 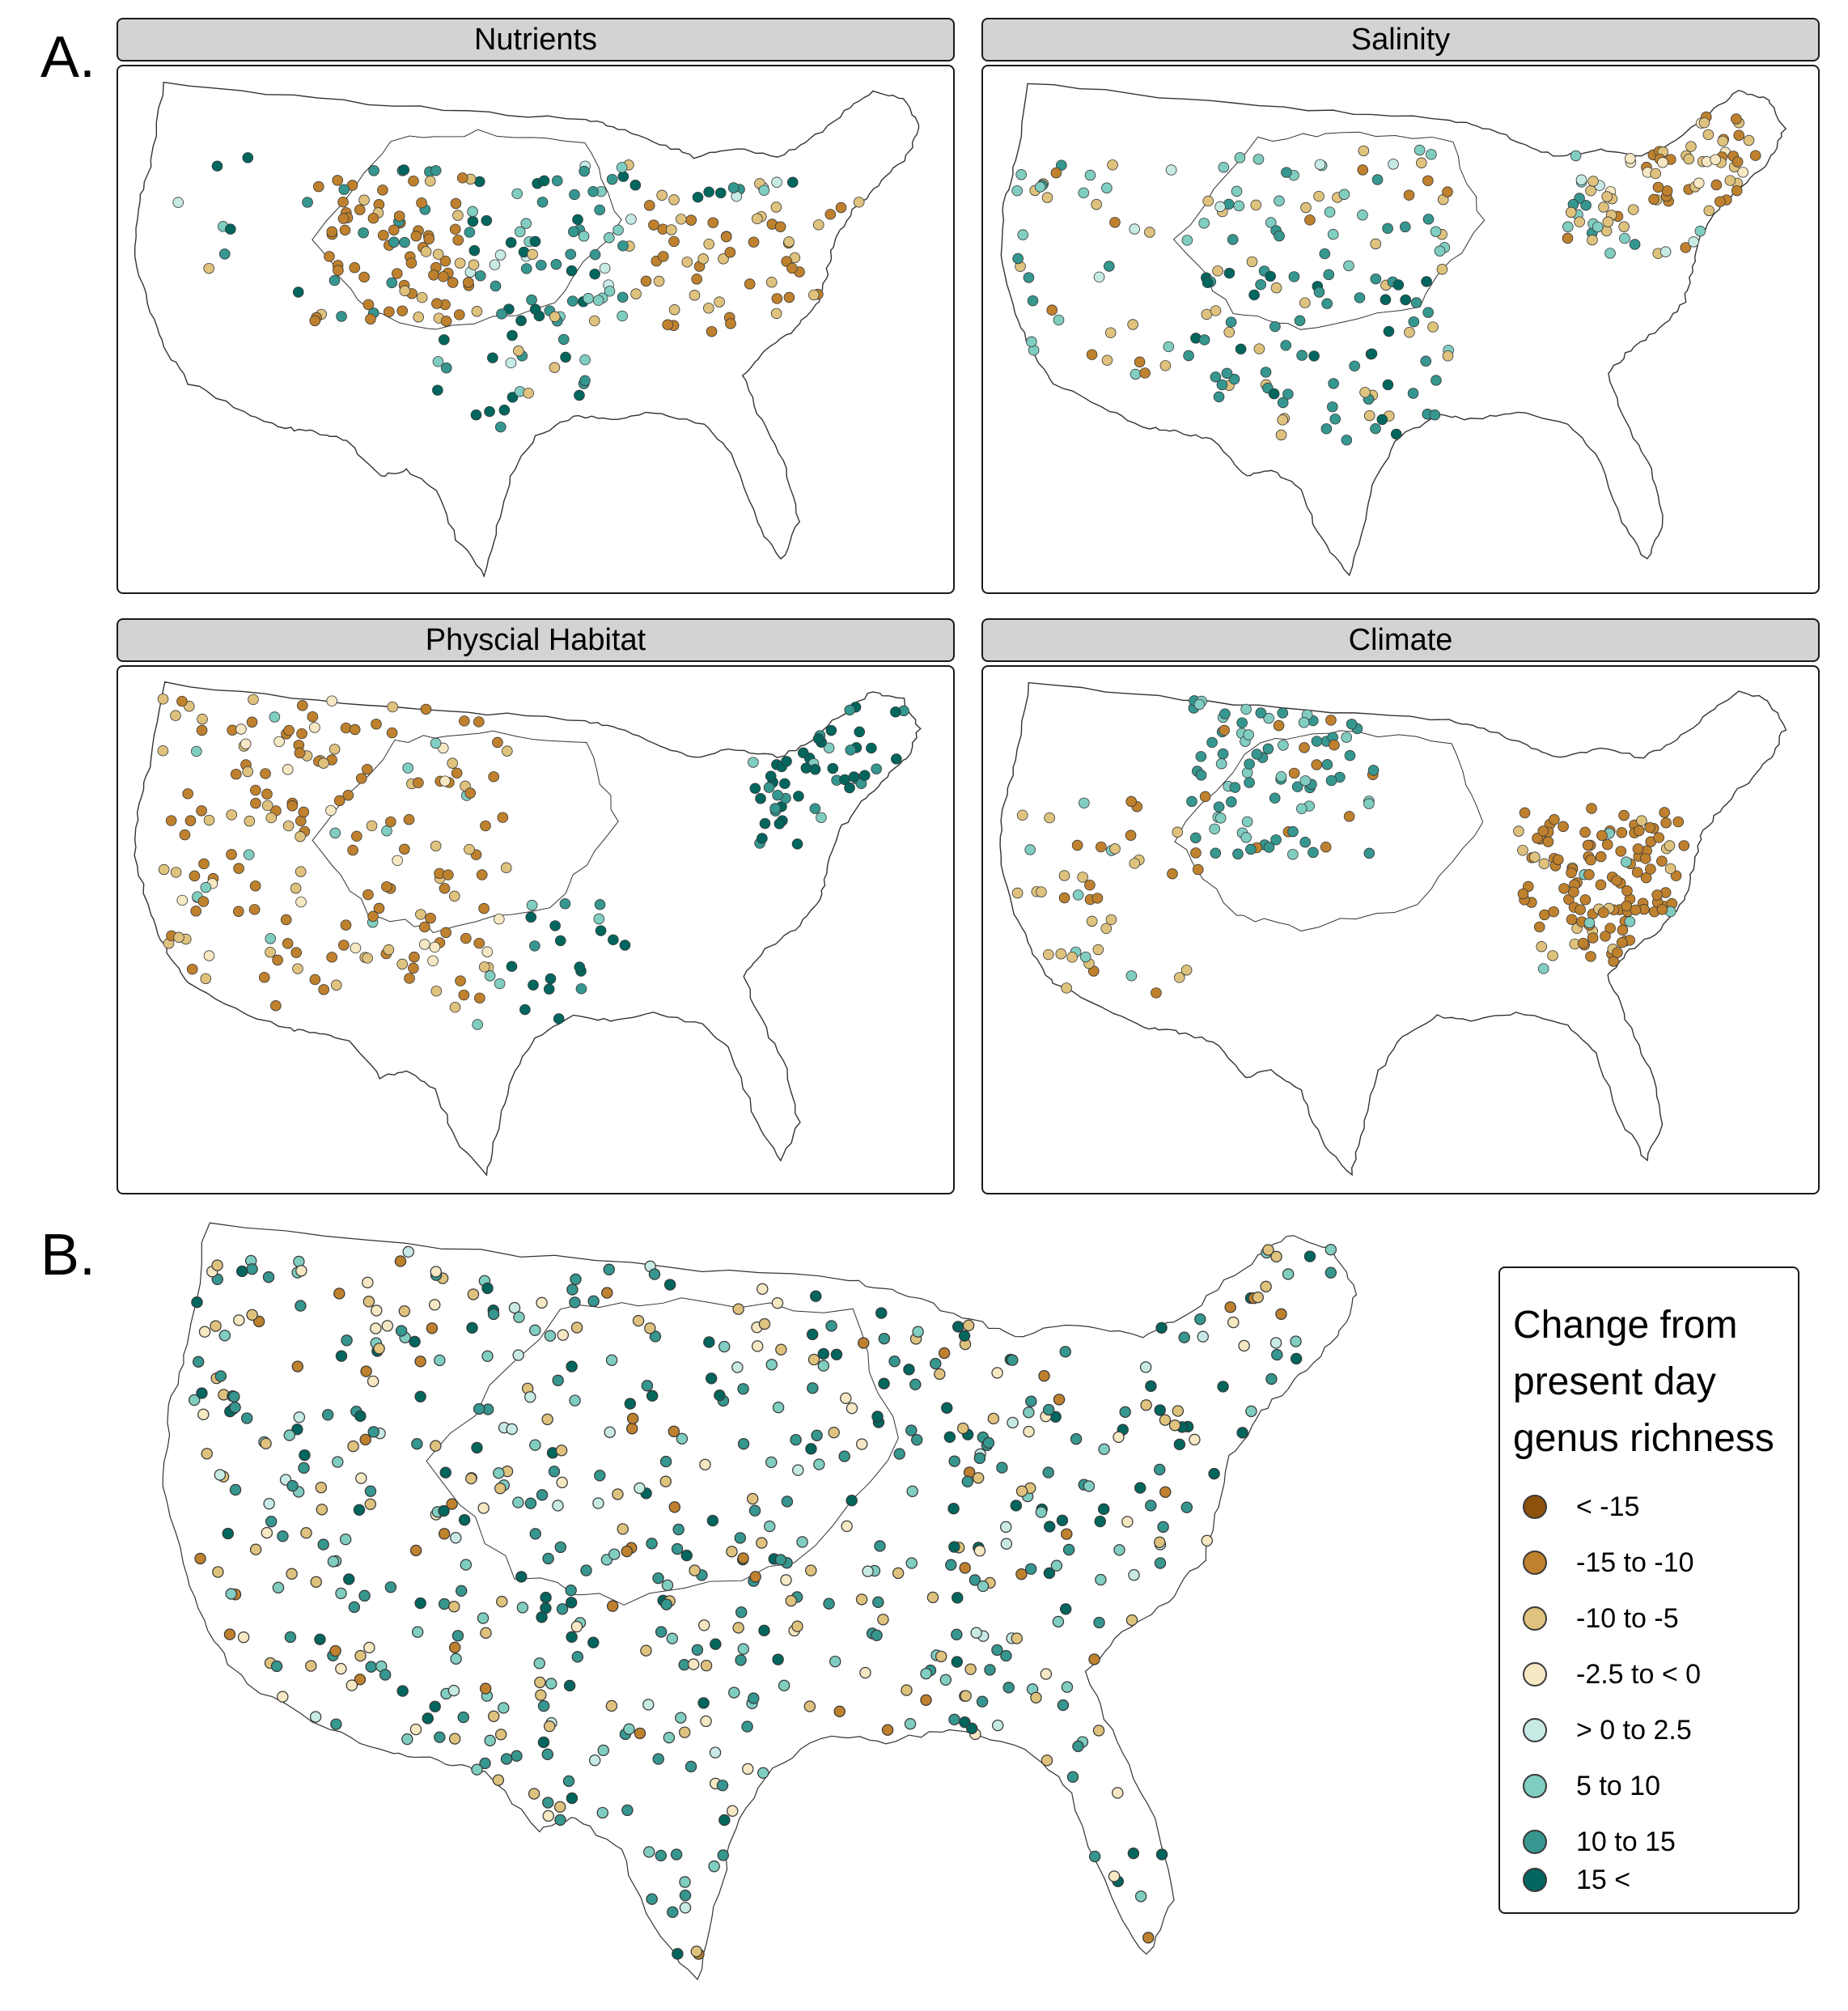 I want to click on legend-item: -15 to -10, so click(x=1608, y=1562).